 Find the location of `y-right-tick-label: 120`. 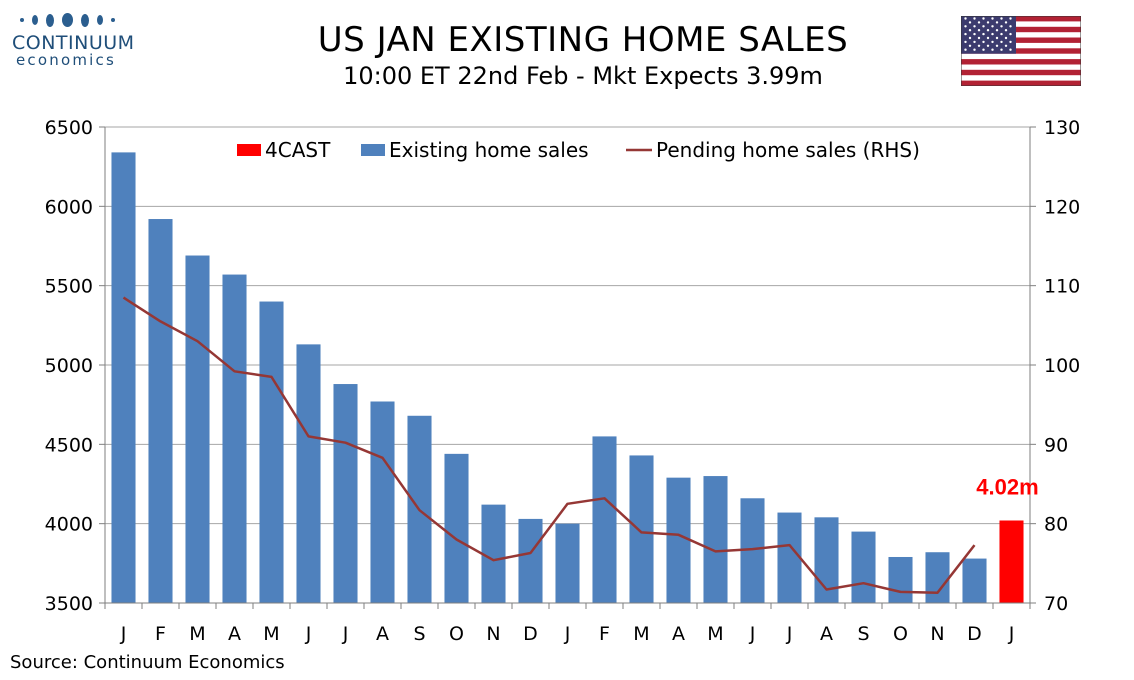

y-right-tick-label: 120 is located at coordinates (1062, 207).